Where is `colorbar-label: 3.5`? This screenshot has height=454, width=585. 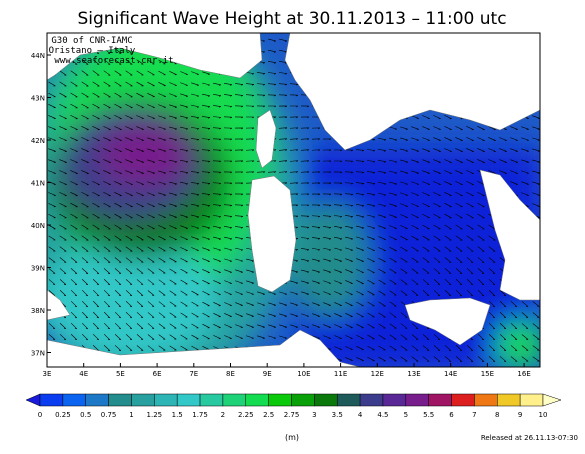
colorbar-label: 3.5 is located at coordinates (337, 415).